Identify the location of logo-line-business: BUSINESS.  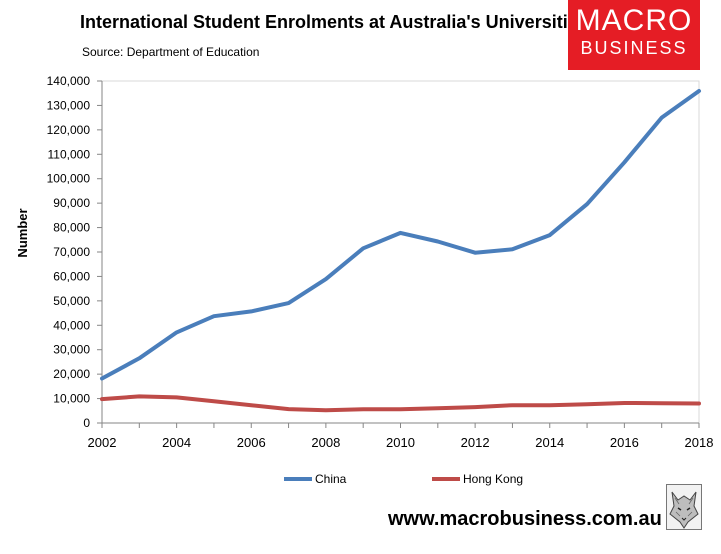
(634, 48).